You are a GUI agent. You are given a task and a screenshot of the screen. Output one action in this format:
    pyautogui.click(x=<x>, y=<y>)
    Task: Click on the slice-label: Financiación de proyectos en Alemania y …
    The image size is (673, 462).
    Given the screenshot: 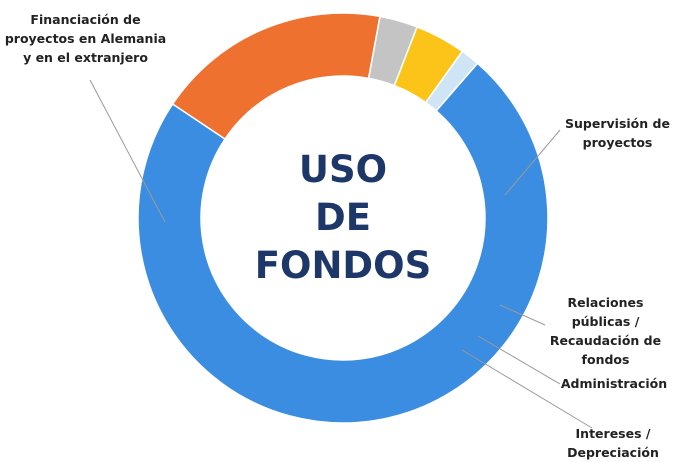 What is the action you would take?
    pyautogui.click(x=85, y=38)
    